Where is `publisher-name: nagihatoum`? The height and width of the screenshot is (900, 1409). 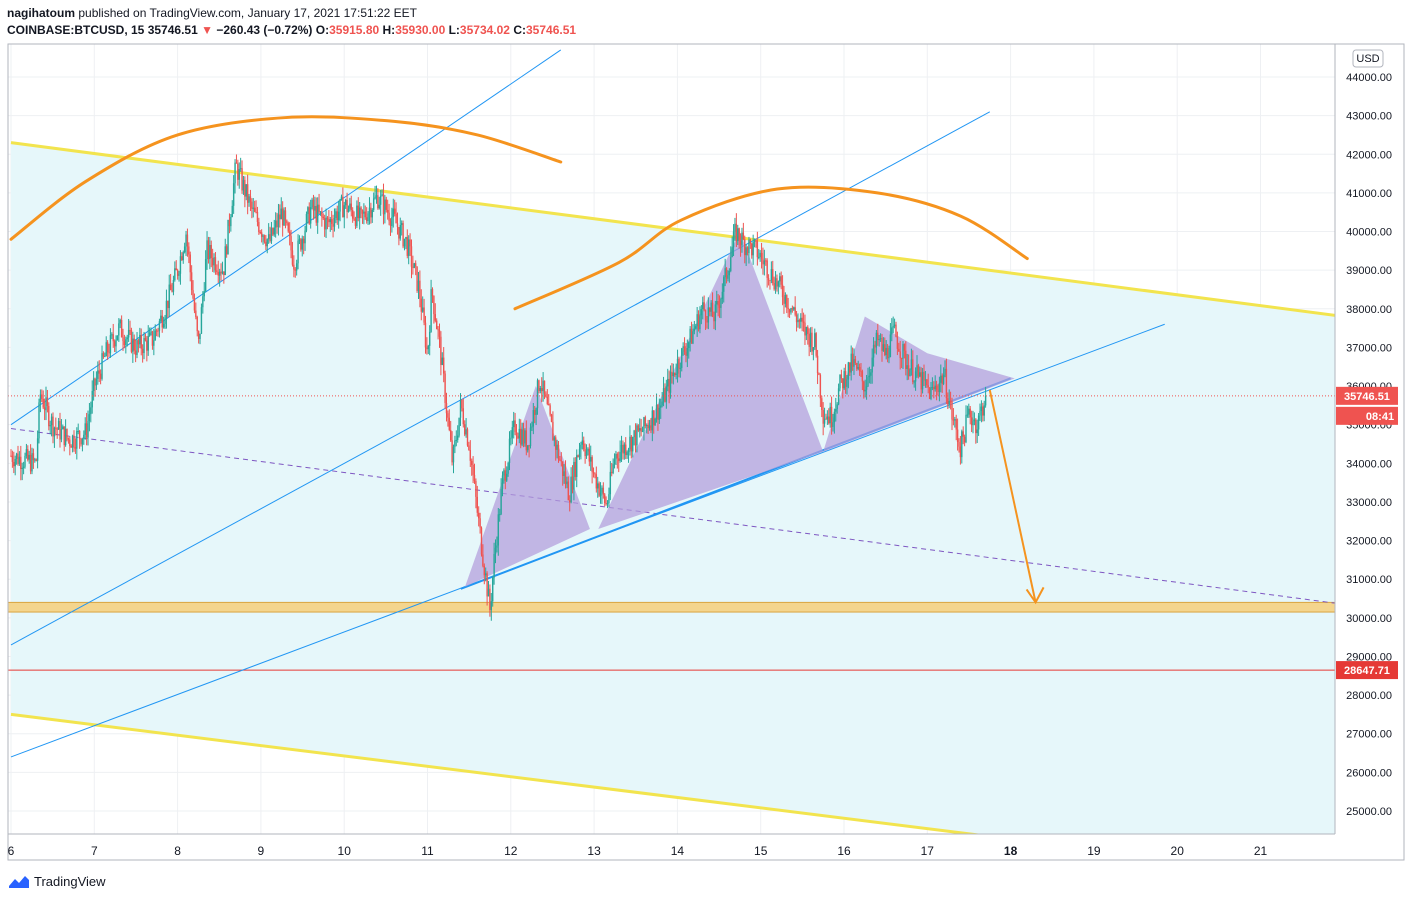
publisher-name: nagihatoum is located at coordinates (41, 13).